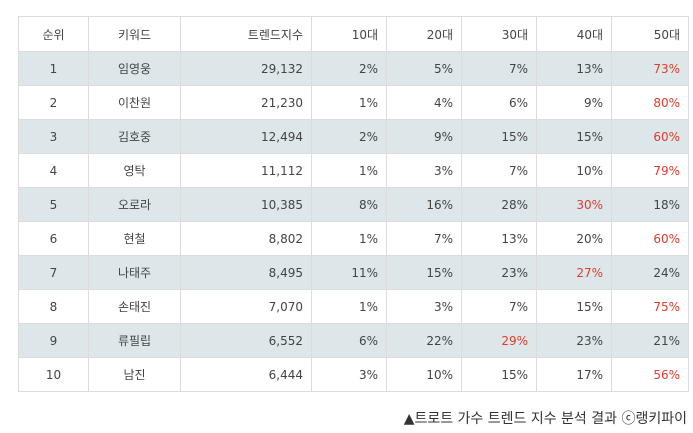 This screenshot has width=693, height=433. I want to click on age-50s-cell: 80%, so click(650, 102).